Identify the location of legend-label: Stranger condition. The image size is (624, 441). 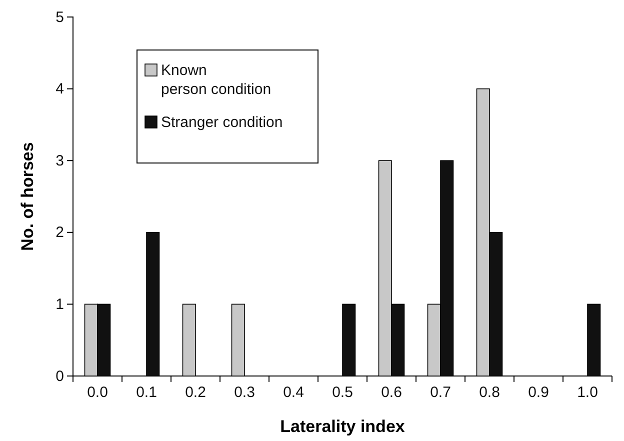
(222, 122).